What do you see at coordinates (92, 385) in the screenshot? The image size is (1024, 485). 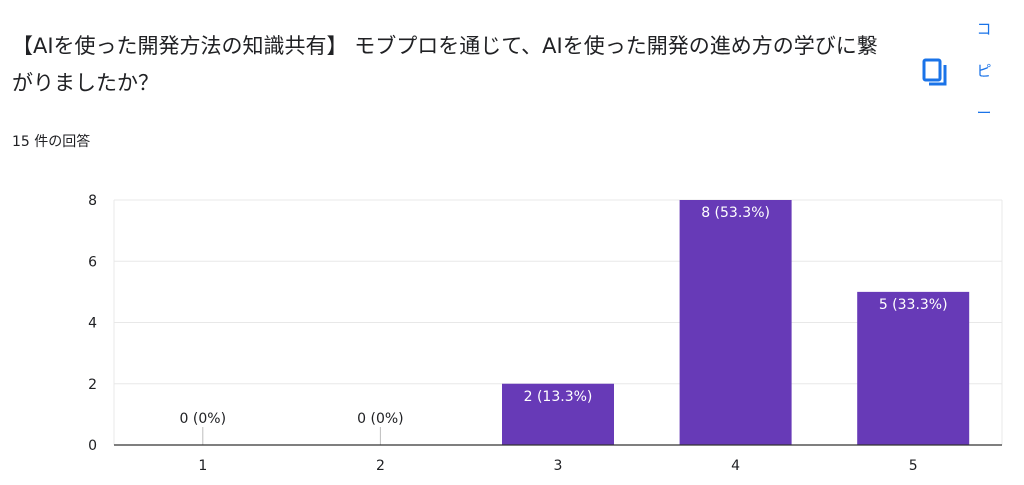 I see `y-tick-label: 2` at bounding box center [92, 385].